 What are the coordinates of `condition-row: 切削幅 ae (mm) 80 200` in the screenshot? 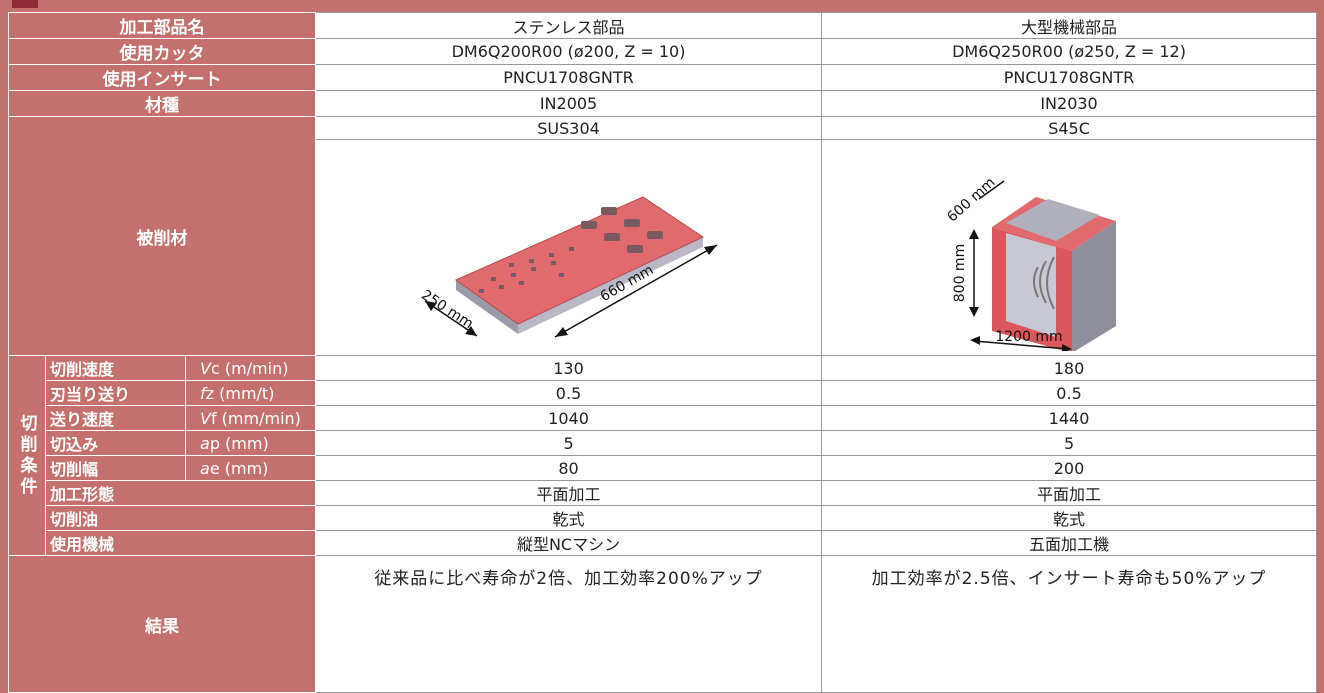 It's located at (663, 468).